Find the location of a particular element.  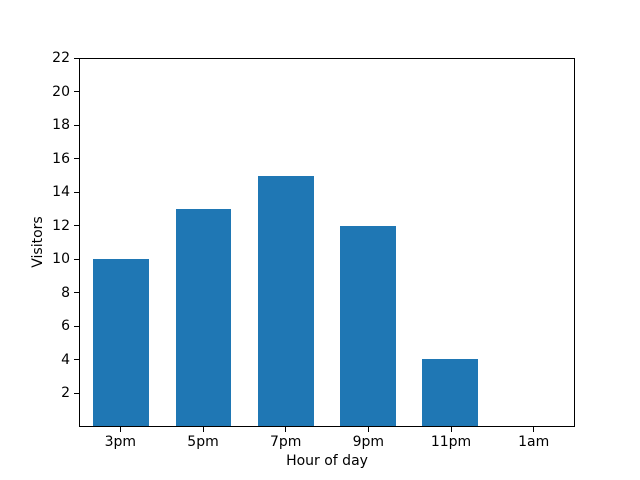

y-tick-label: 18 is located at coordinates (61, 125).